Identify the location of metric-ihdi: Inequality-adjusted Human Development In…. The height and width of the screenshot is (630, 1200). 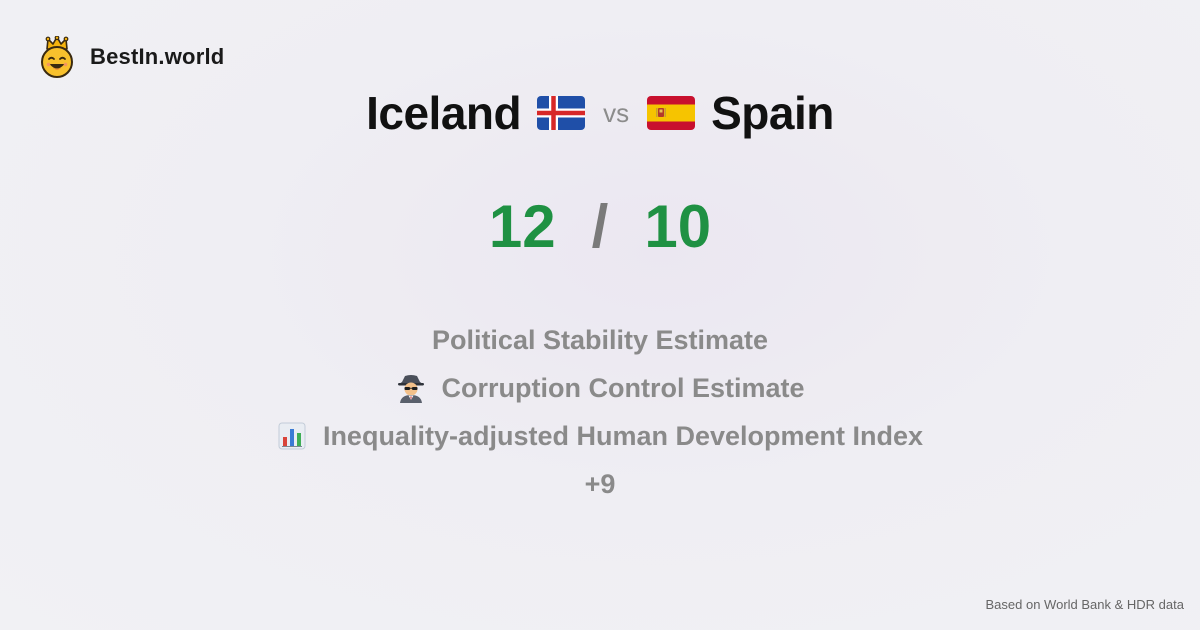
(600, 436).